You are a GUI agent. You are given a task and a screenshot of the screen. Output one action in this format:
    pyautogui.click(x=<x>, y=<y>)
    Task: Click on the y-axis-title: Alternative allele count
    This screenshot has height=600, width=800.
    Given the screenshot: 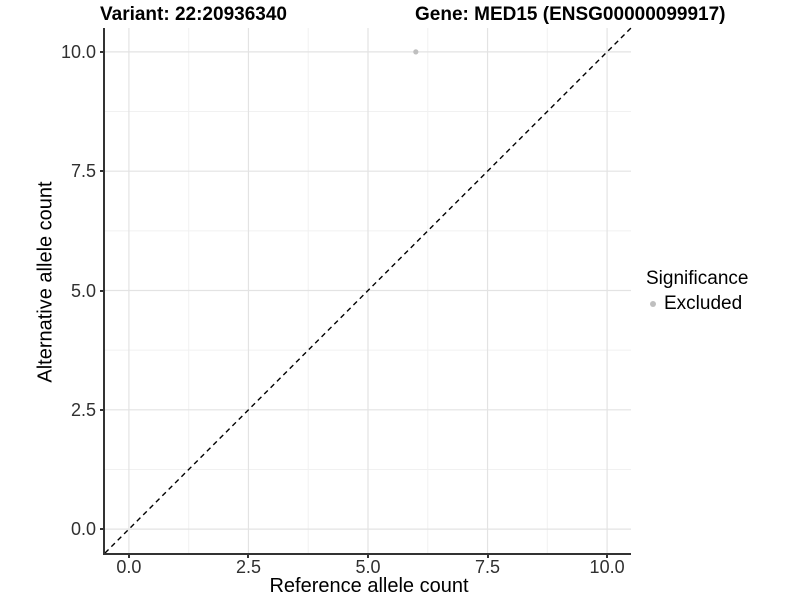 What is the action you would take?
    pyautogui.click(x=45, y=282)
    